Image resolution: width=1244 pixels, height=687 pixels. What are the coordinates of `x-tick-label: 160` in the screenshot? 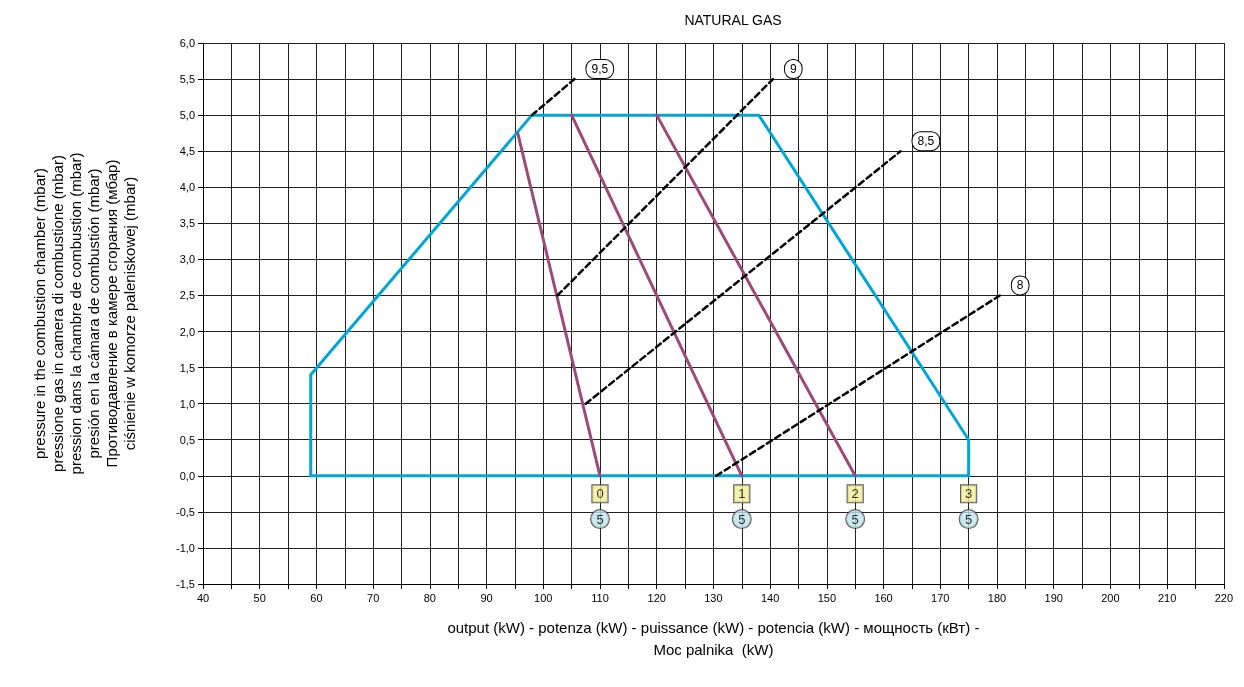 It's located at (883, 597).